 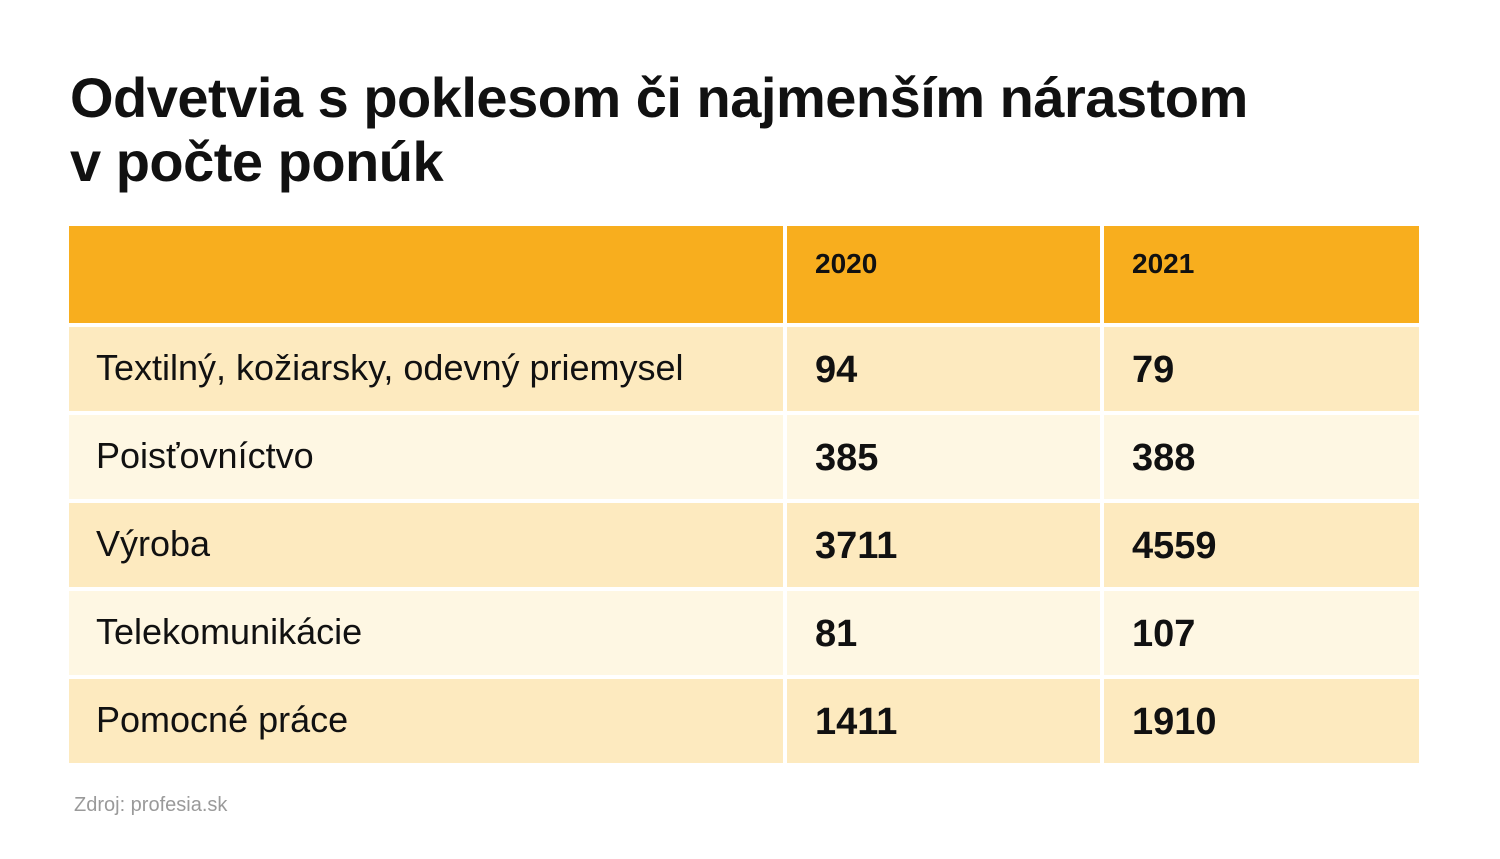 I want to click on header-cell-label, so click(x=428, y=276).